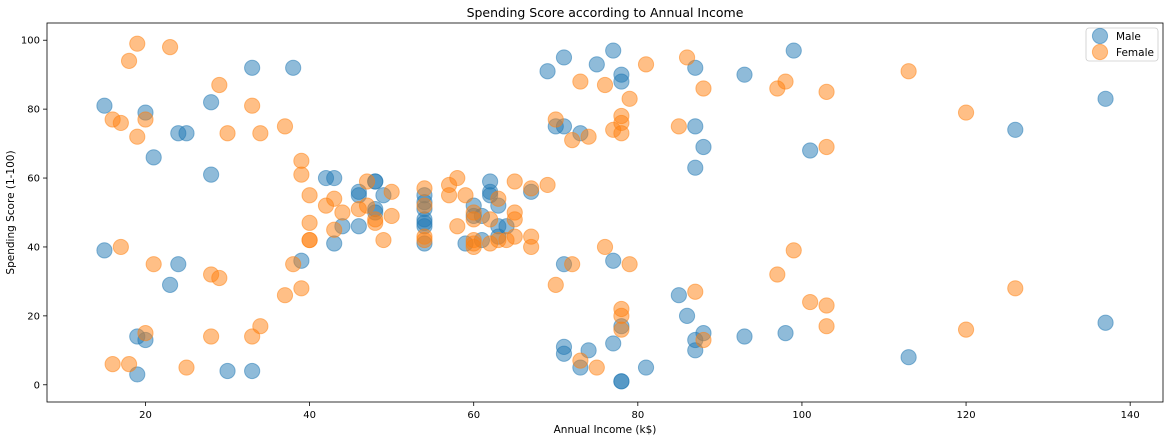 This screenshot has height=441, width=1173. Describe the element at coordinates (37, 385) in the screenshot. I see `y-tick-label: 0` at that location.